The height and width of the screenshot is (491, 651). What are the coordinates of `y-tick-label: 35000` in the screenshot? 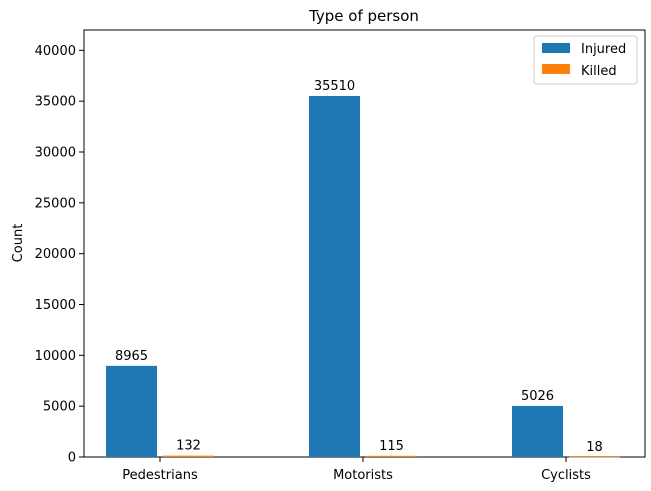 It's located at (55, 102).